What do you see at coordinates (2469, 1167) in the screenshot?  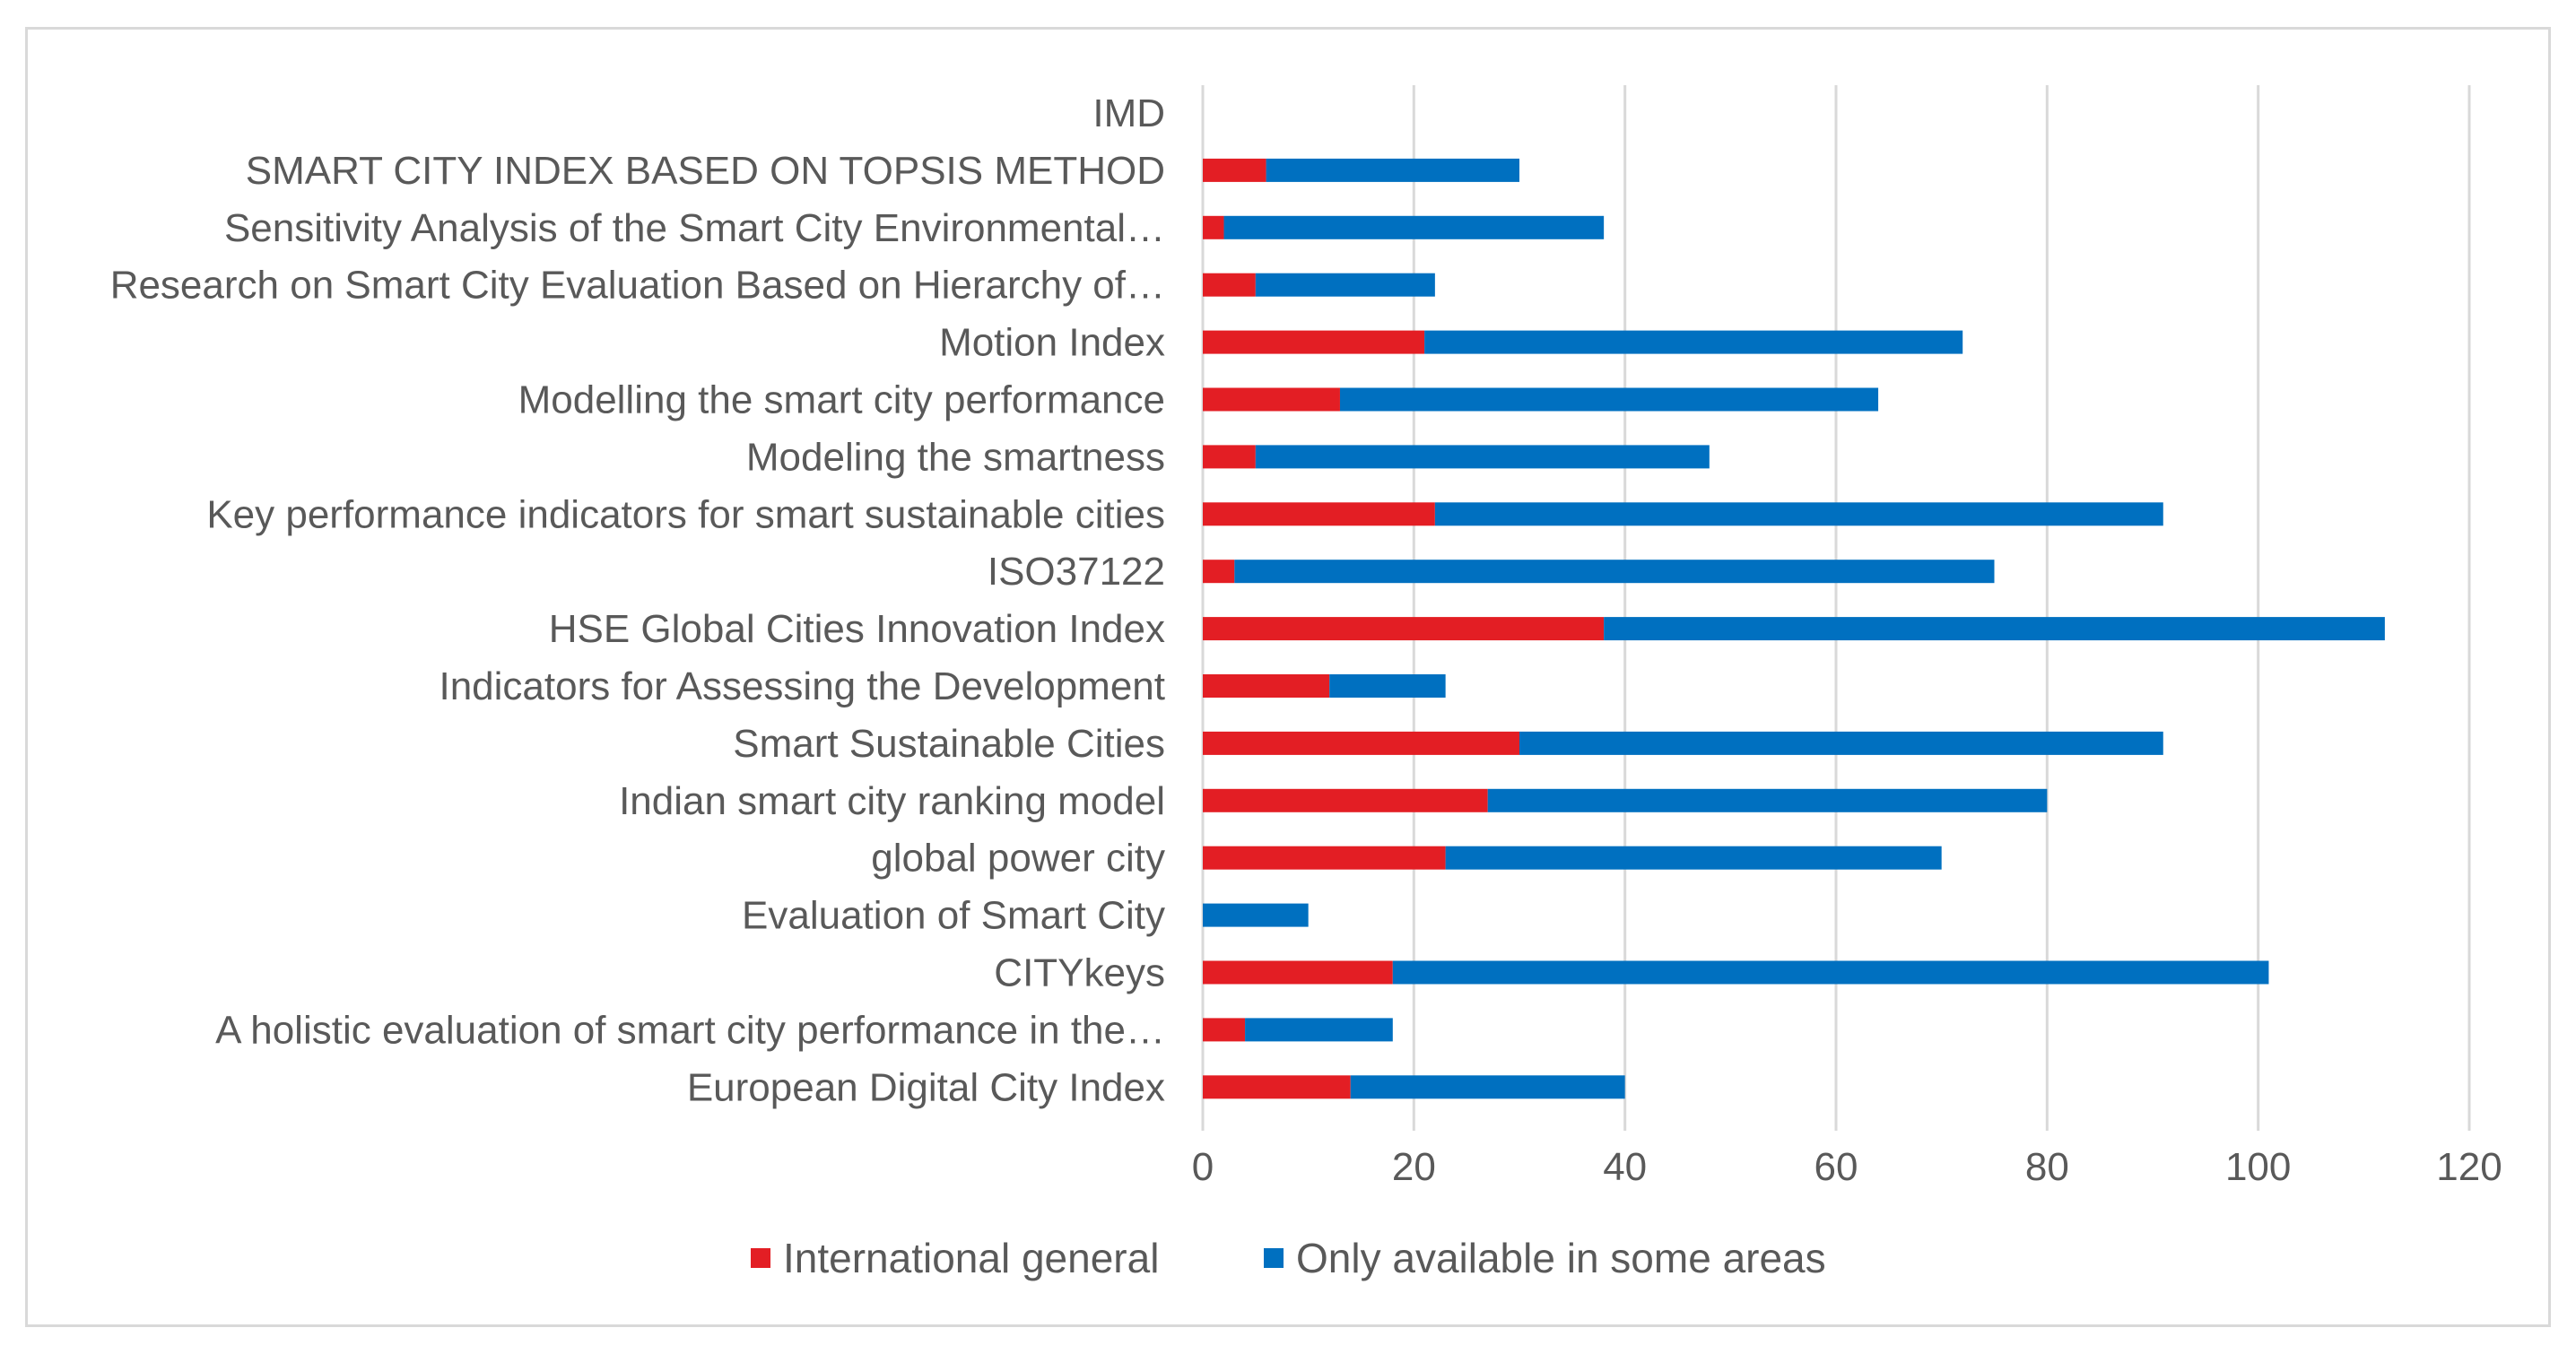 I see `x-tick-label: 120` at bounding box center [2469, 1167].